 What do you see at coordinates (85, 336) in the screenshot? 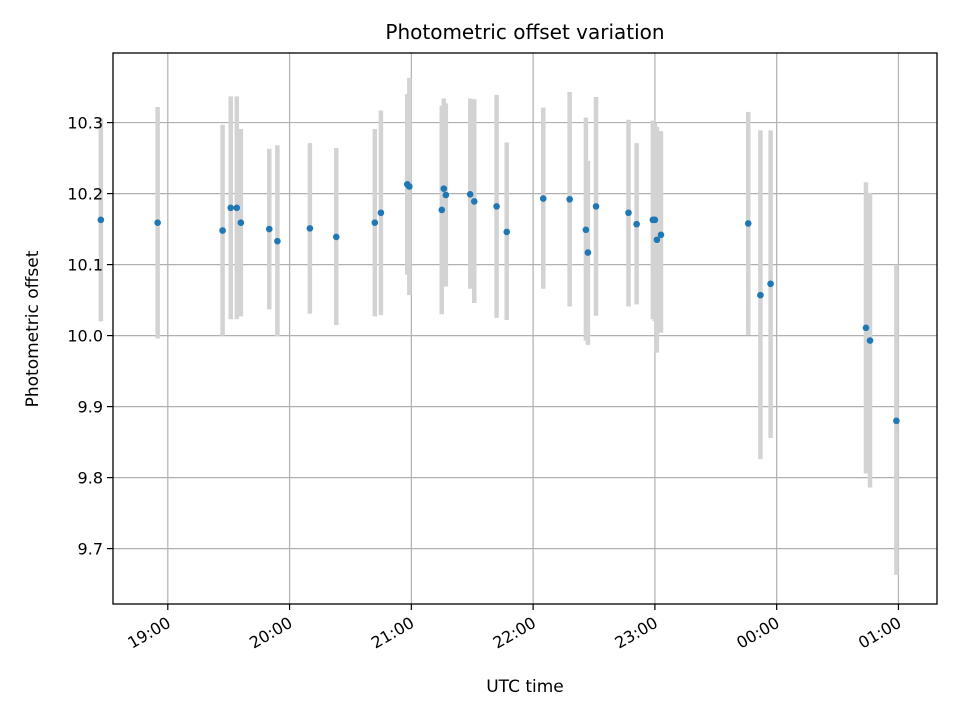
I see `y-tick-label: 10.0` at bounding box center [85, 336].